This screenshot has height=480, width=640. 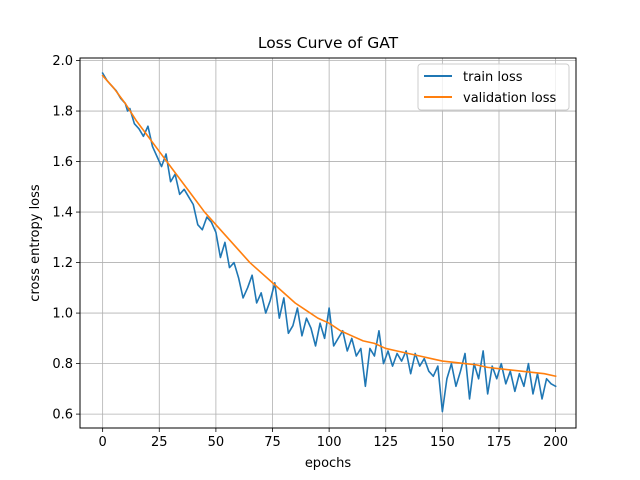 I want to click on y-axis-label: cross entropy loss, so click(x=35, y=243).